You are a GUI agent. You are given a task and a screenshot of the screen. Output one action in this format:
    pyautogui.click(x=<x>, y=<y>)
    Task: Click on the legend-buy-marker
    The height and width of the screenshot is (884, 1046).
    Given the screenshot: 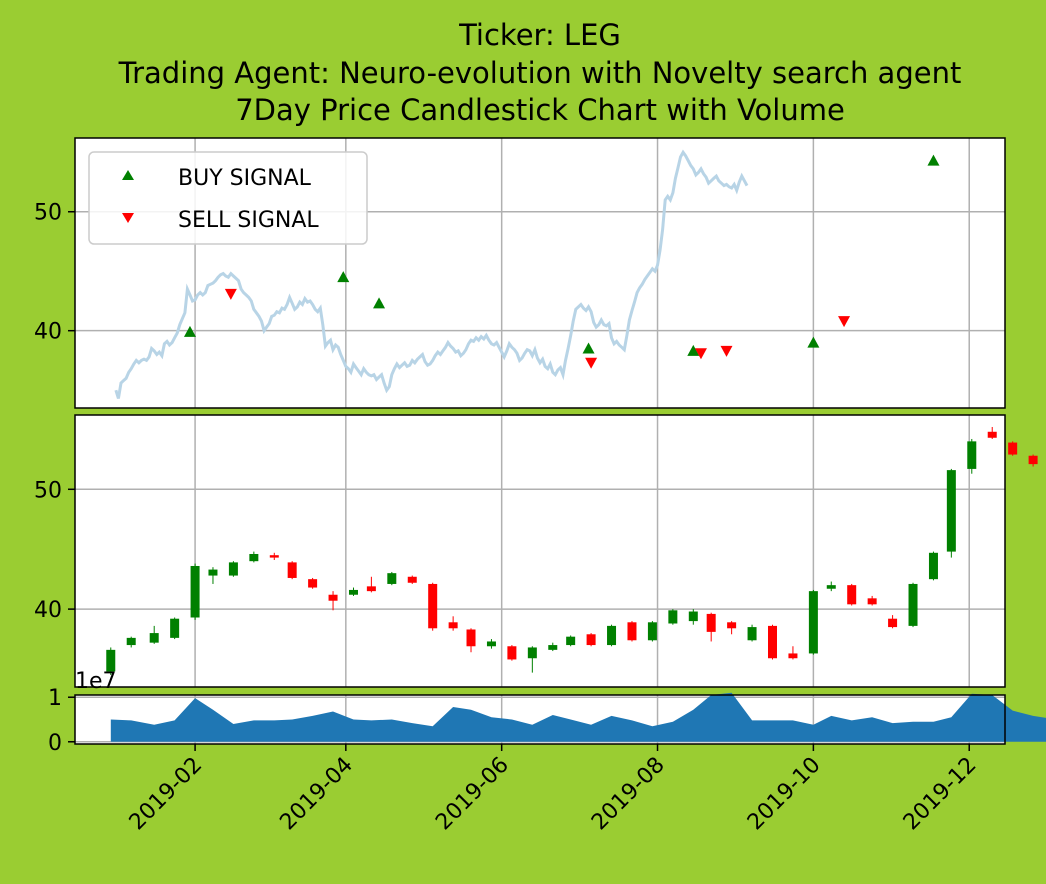 What is the action you would take?
    pyautogui.click(x=128, y=175)
    